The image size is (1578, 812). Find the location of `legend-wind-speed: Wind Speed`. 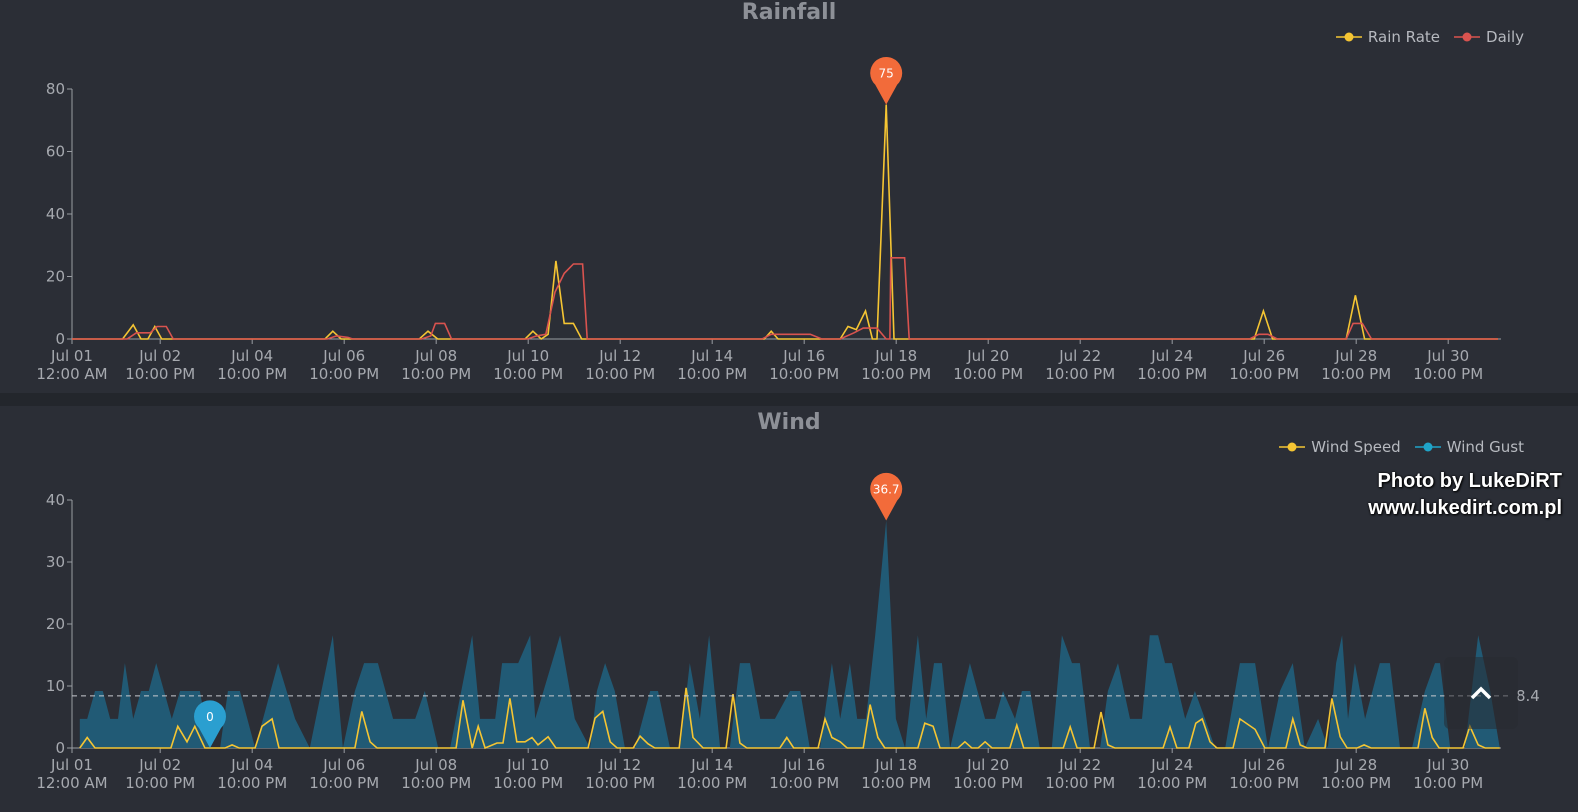

legend-wind-speed: Wind Speed is located at coordinates (1340, 447).